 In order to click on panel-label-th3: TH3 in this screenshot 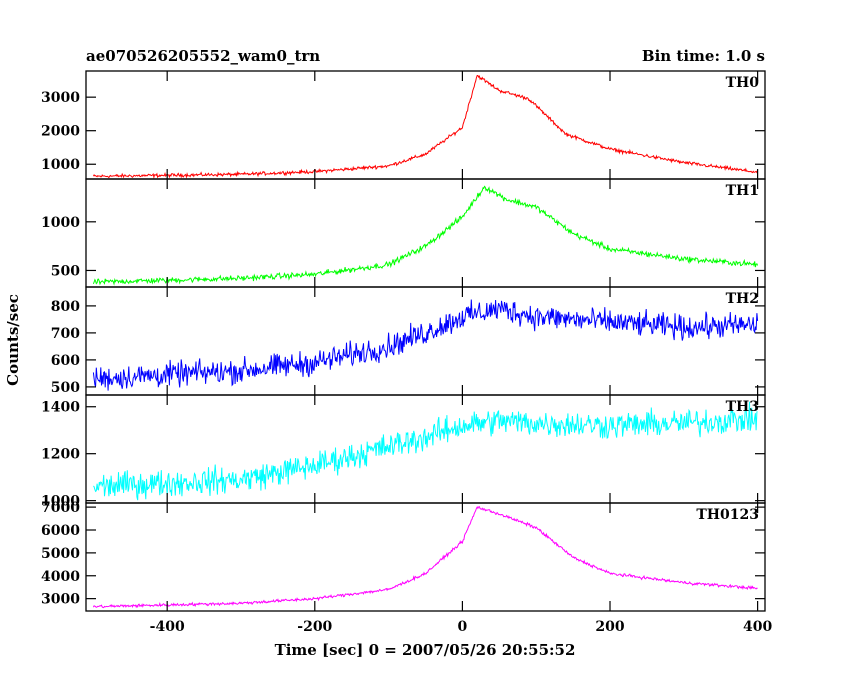, I will do `click(742, 407)`.